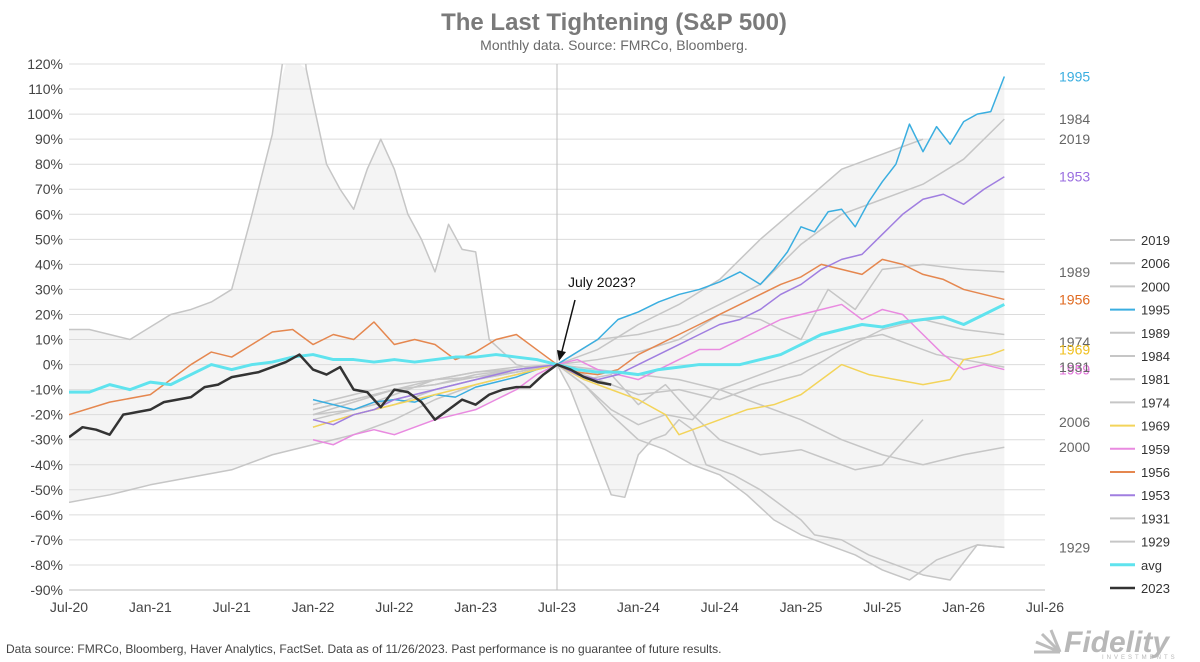 Image resolution: width=1200 pixels, height=662 pixels. I want to click on legend-label-1974: 1974, so click(1155, 402).